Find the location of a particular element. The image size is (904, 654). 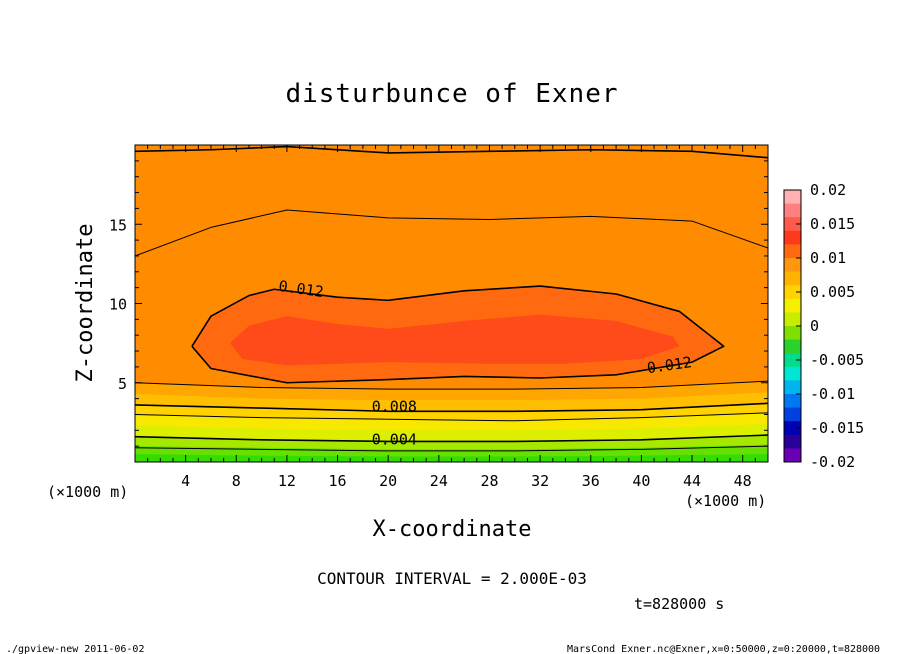

contour-interval-text: CONTOUR INTERVAL = 2.000E-03 is located at coordinates (452, 578).